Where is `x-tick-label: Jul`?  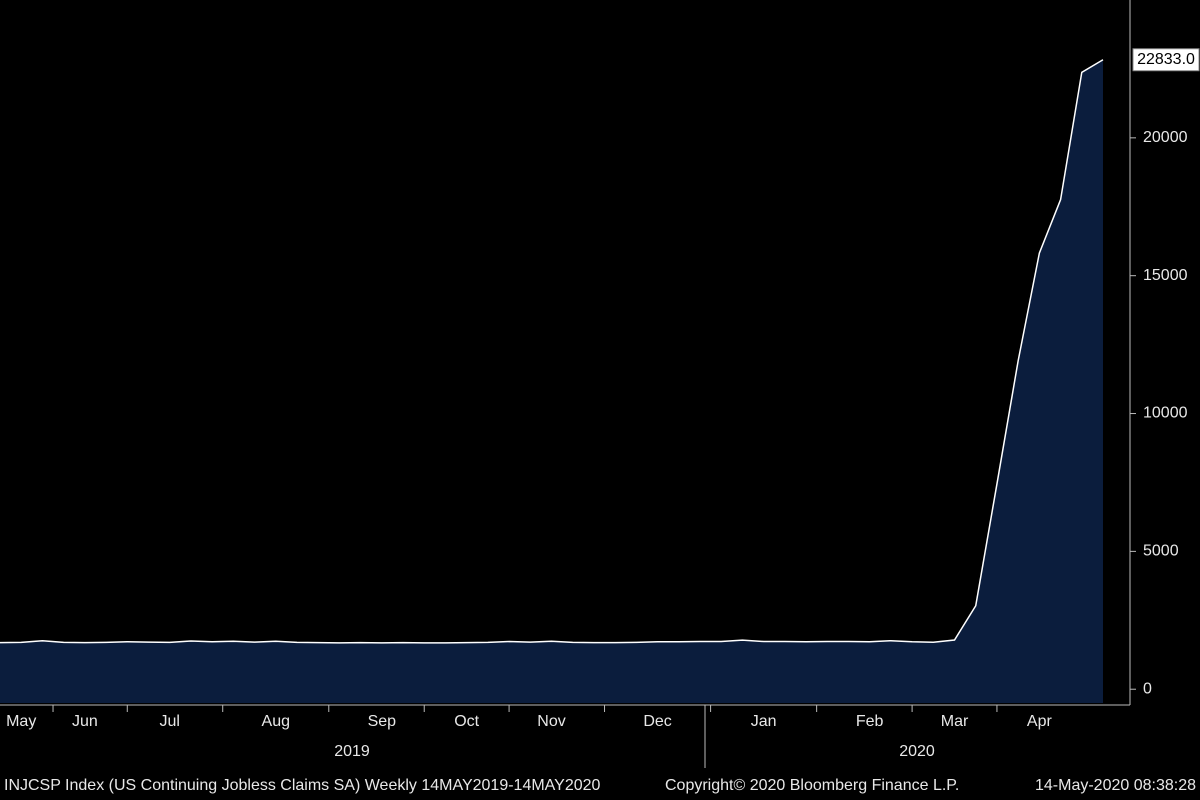
x-tick-label: Jul is located at coordinates (169, 721).